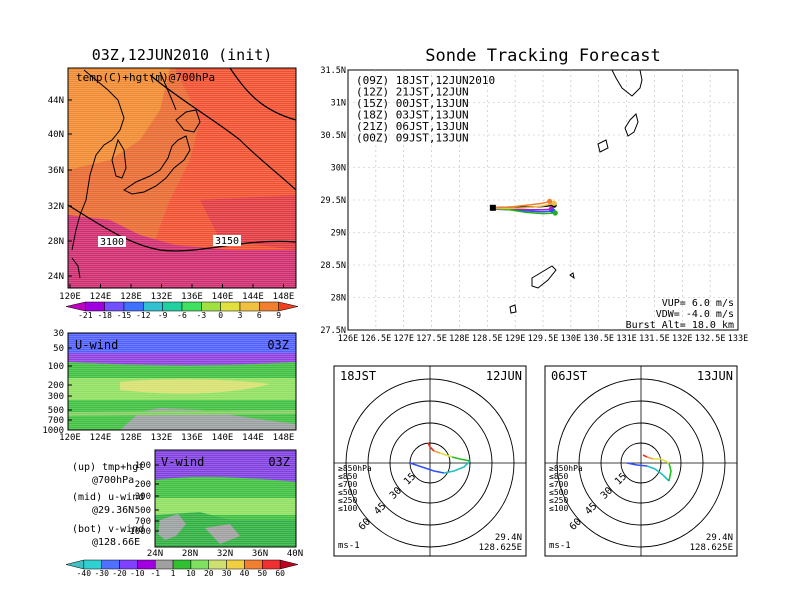  Describe the element at coordinates (412, 92) in the screenshot. I see `legend-entry: (12Z) 21JST,12JUN` at that location.